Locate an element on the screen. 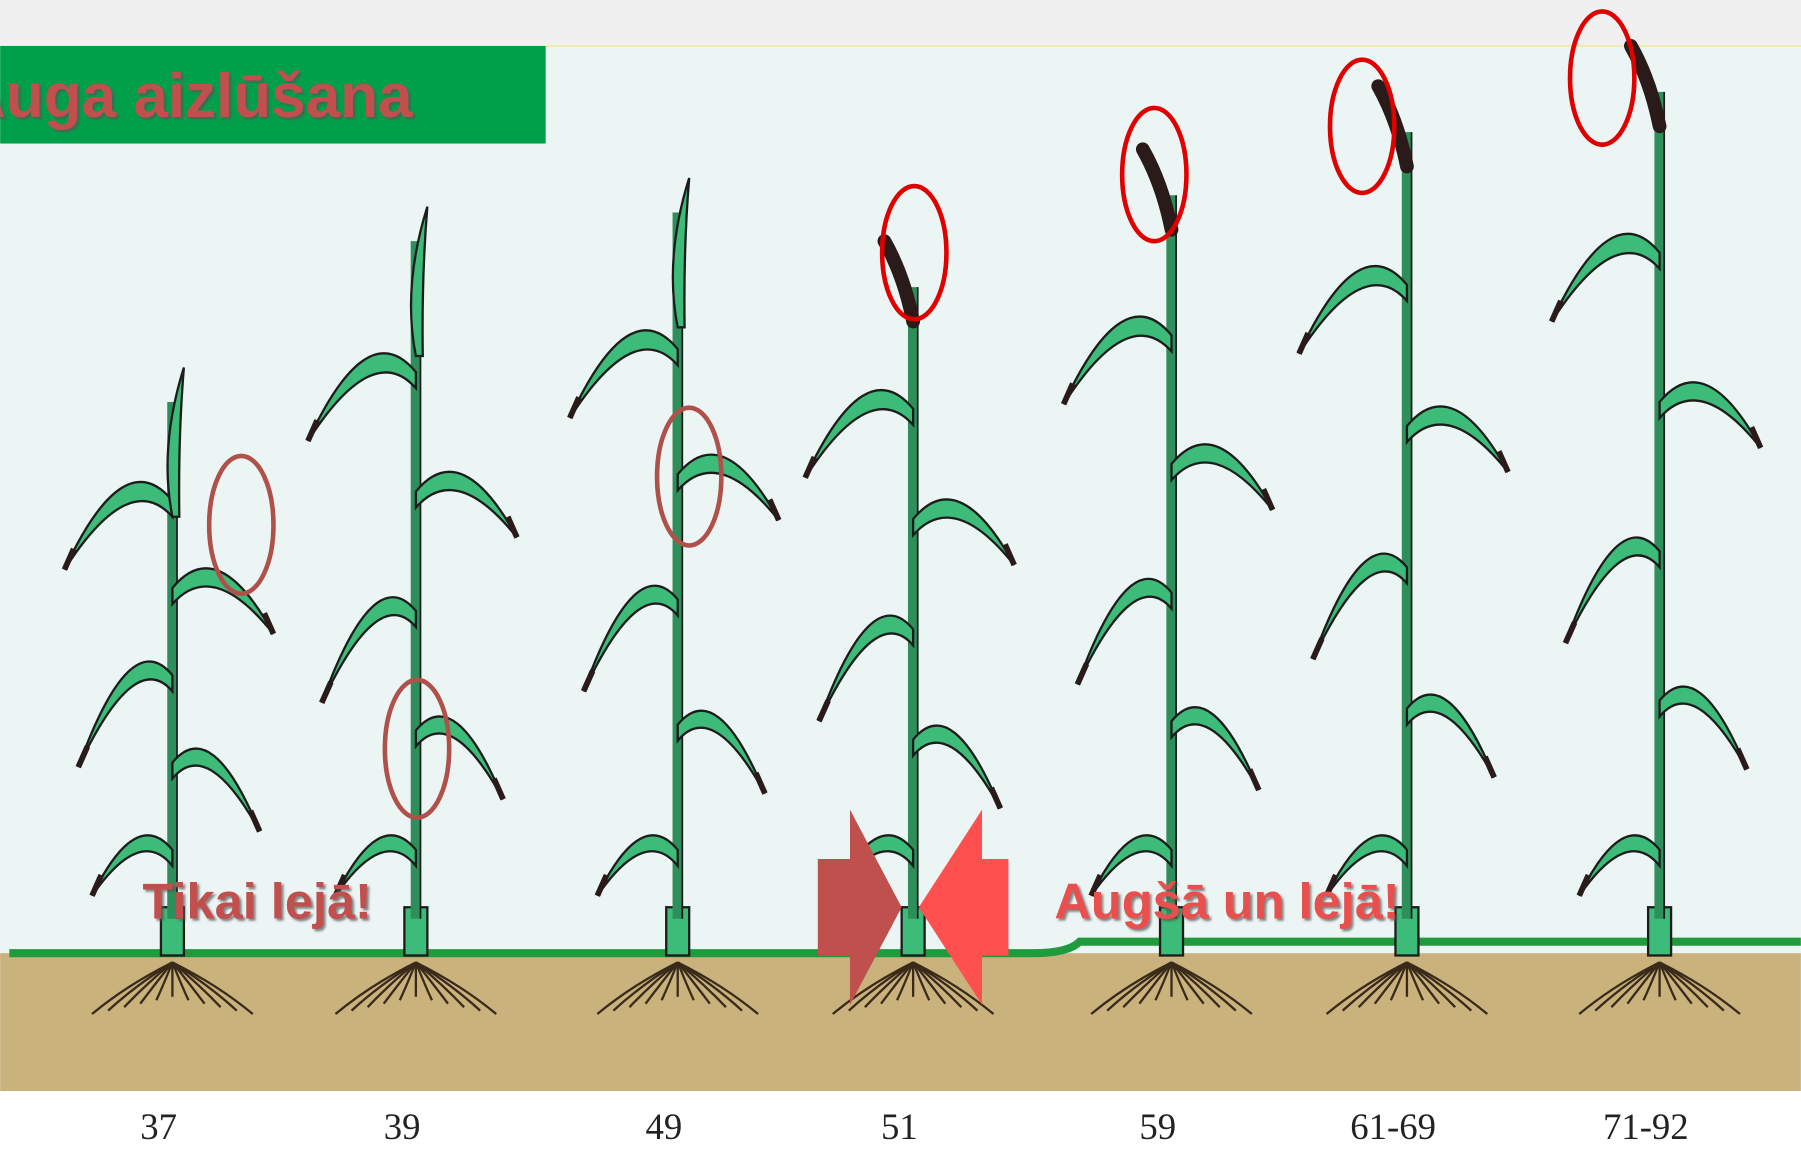  ground-line is located at coordinates (905, 947).